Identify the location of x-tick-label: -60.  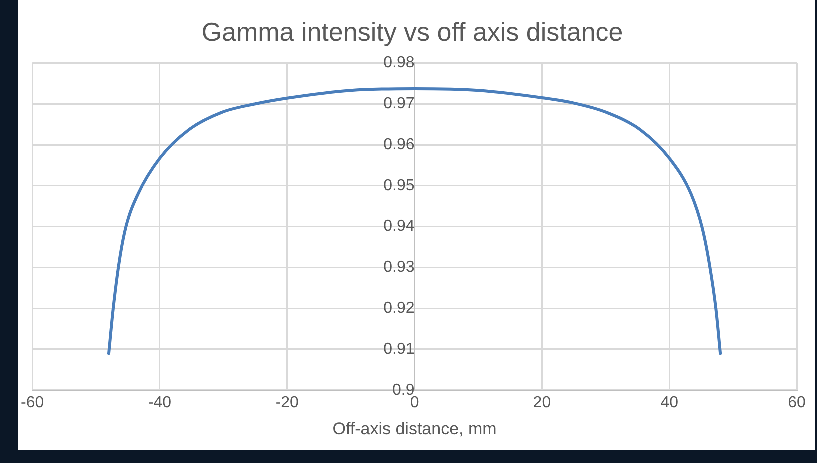
(32, 403).